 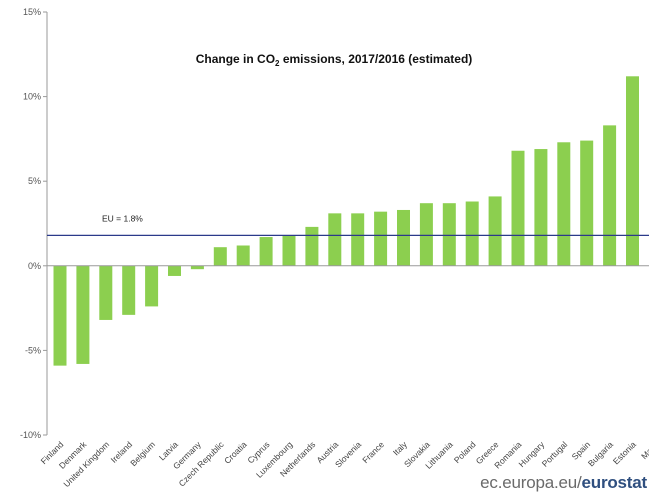 What do you see at coordinates (335, 239) in the screenshot?
I see `bar-austria` at bounding box center [335, 239].